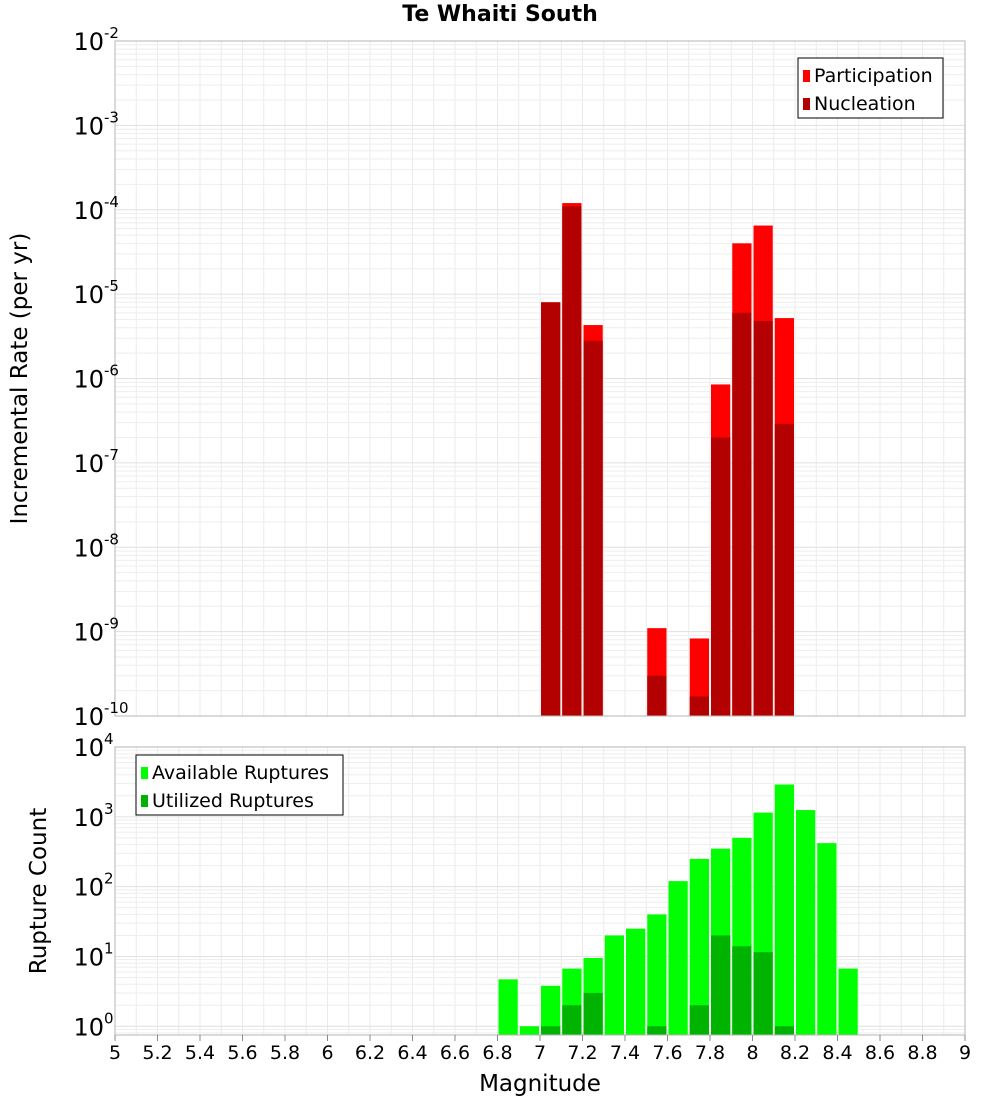 This screenshot has height=1100, width=1000. Describe the element at coordinates (111, 117) in the screenshot. I see `y-tick-exponent: -3` at that location.